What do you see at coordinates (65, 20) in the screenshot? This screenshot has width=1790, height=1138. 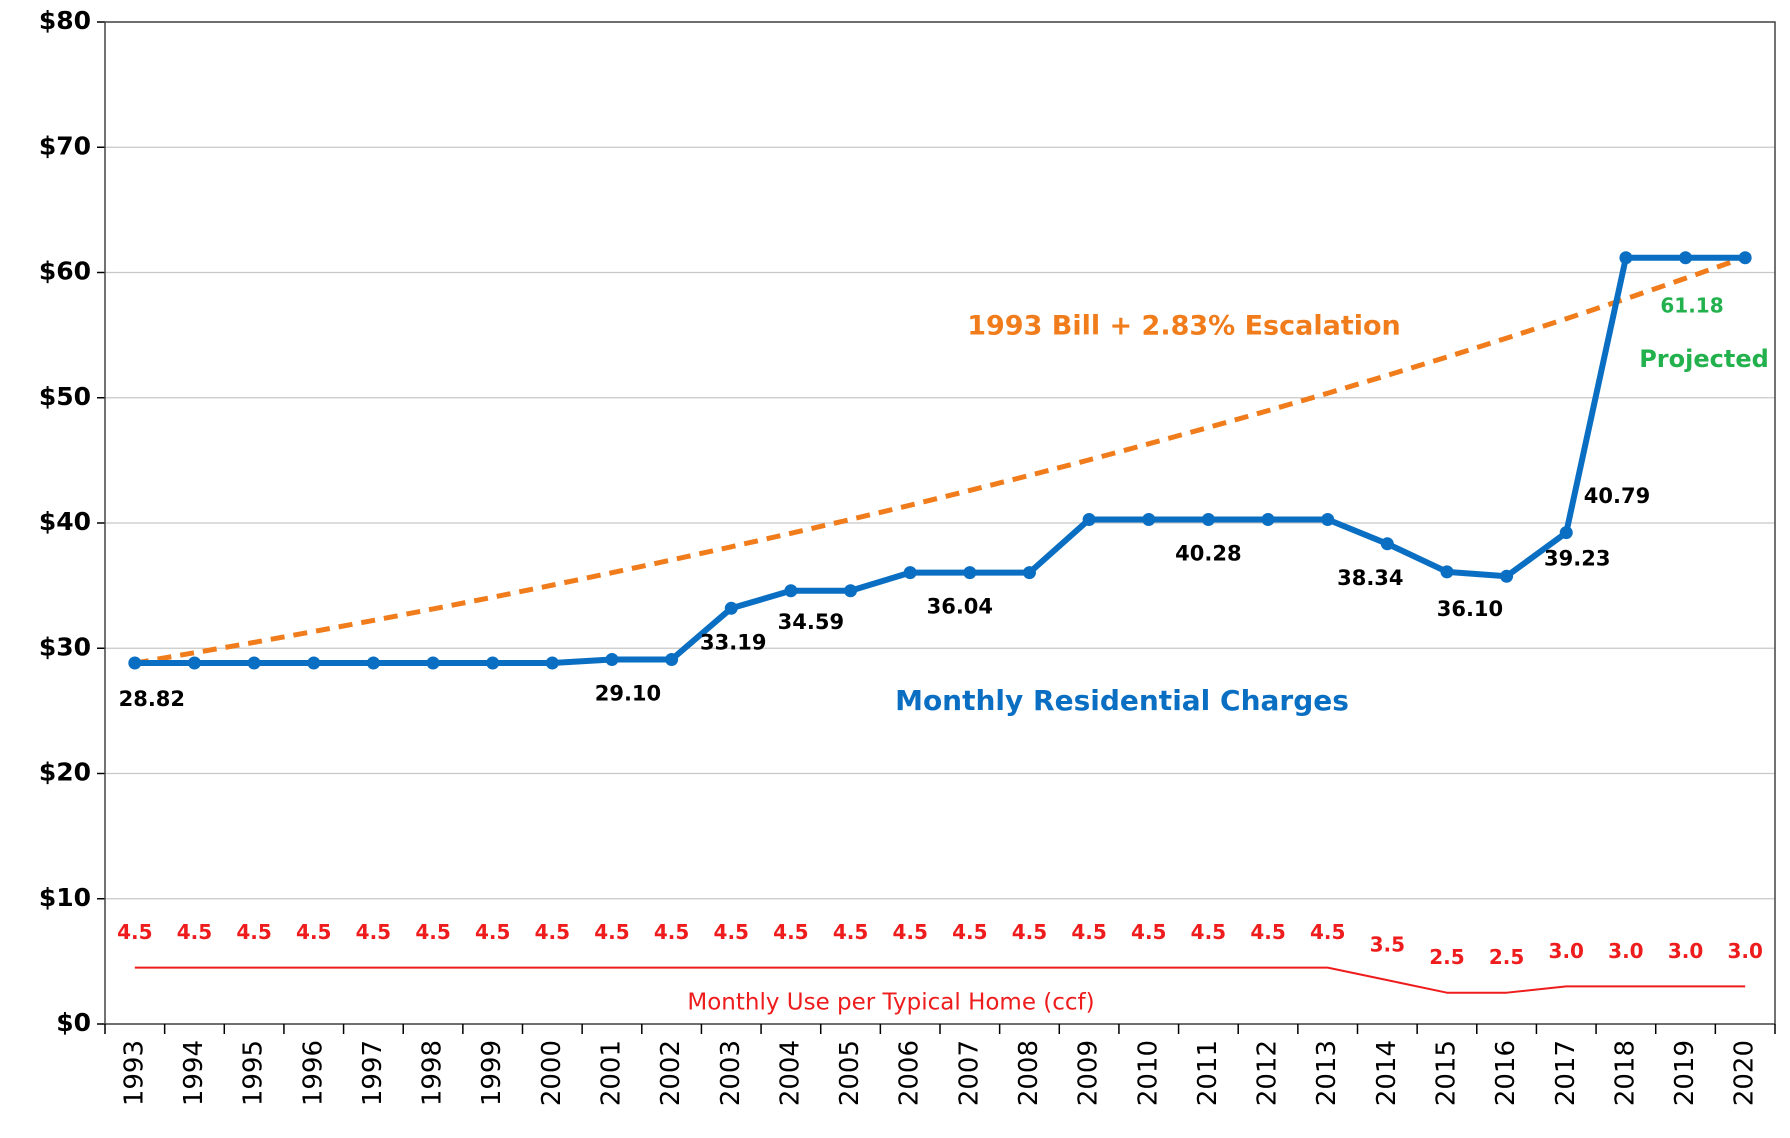 I see `y-tick-label: $80` at bounding box center [65, 20].